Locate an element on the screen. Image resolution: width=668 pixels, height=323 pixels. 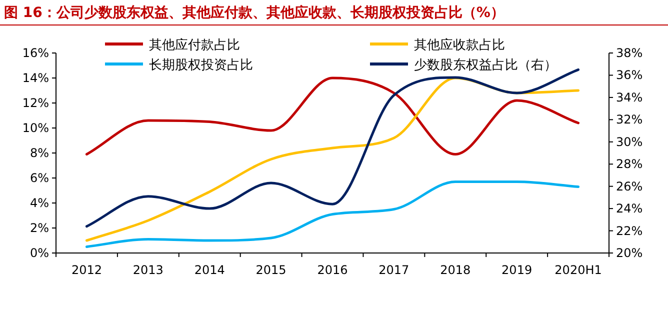
x-tick-label: 2017 is located at coordinates (394, 270).